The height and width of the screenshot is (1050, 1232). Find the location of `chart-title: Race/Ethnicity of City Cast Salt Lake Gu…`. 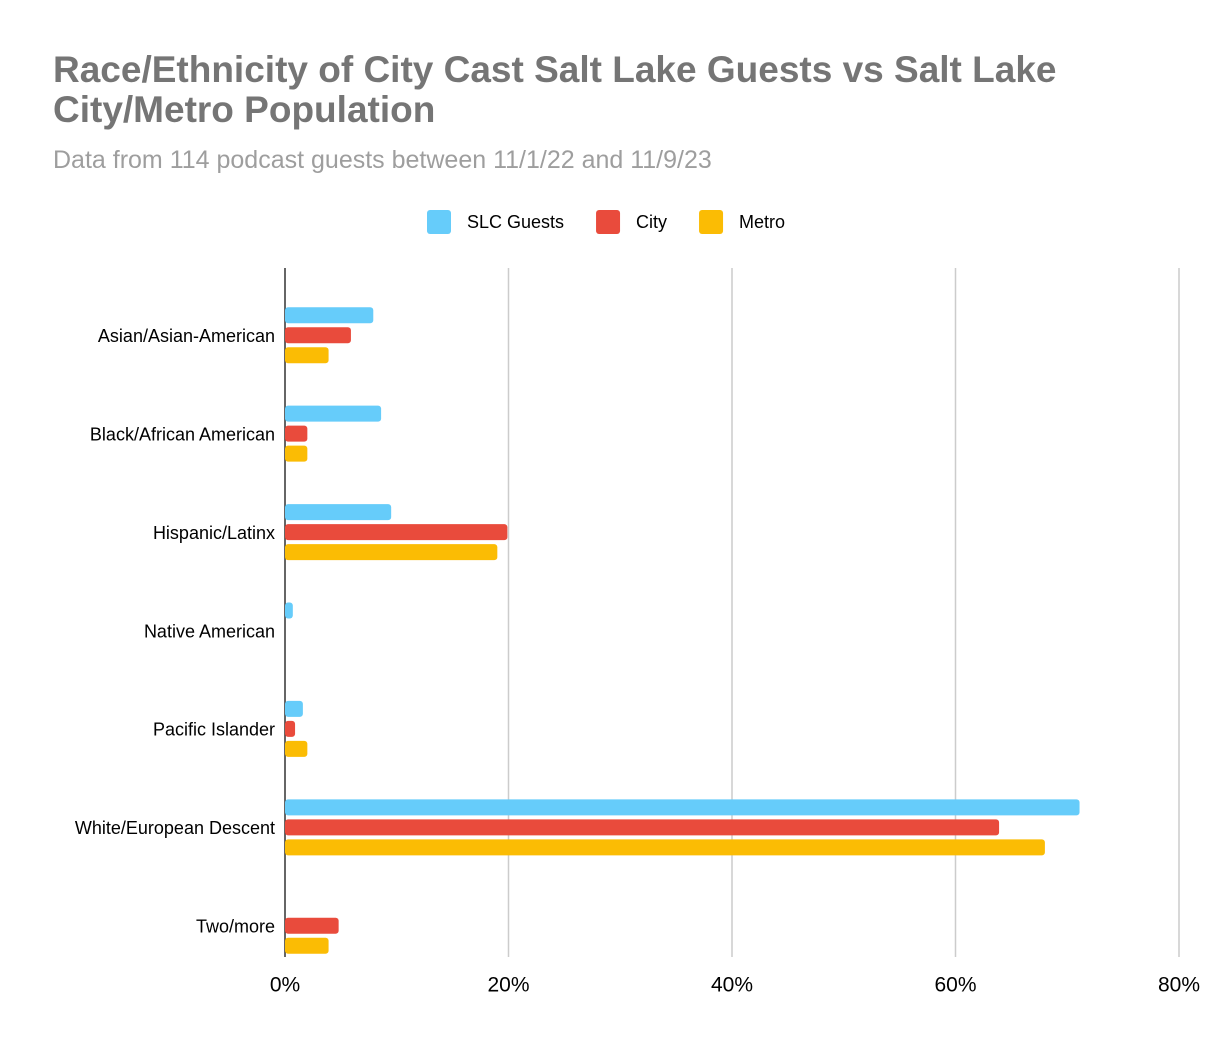

chart-title: Race/Ethnicity of City Cast Salt Lake Gu… is located at coordinates (555, 89).